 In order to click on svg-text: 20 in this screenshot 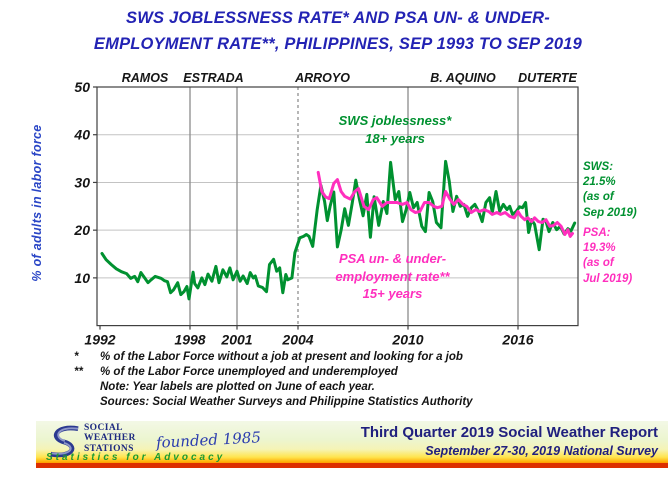, I will do `click(81, 230)`.